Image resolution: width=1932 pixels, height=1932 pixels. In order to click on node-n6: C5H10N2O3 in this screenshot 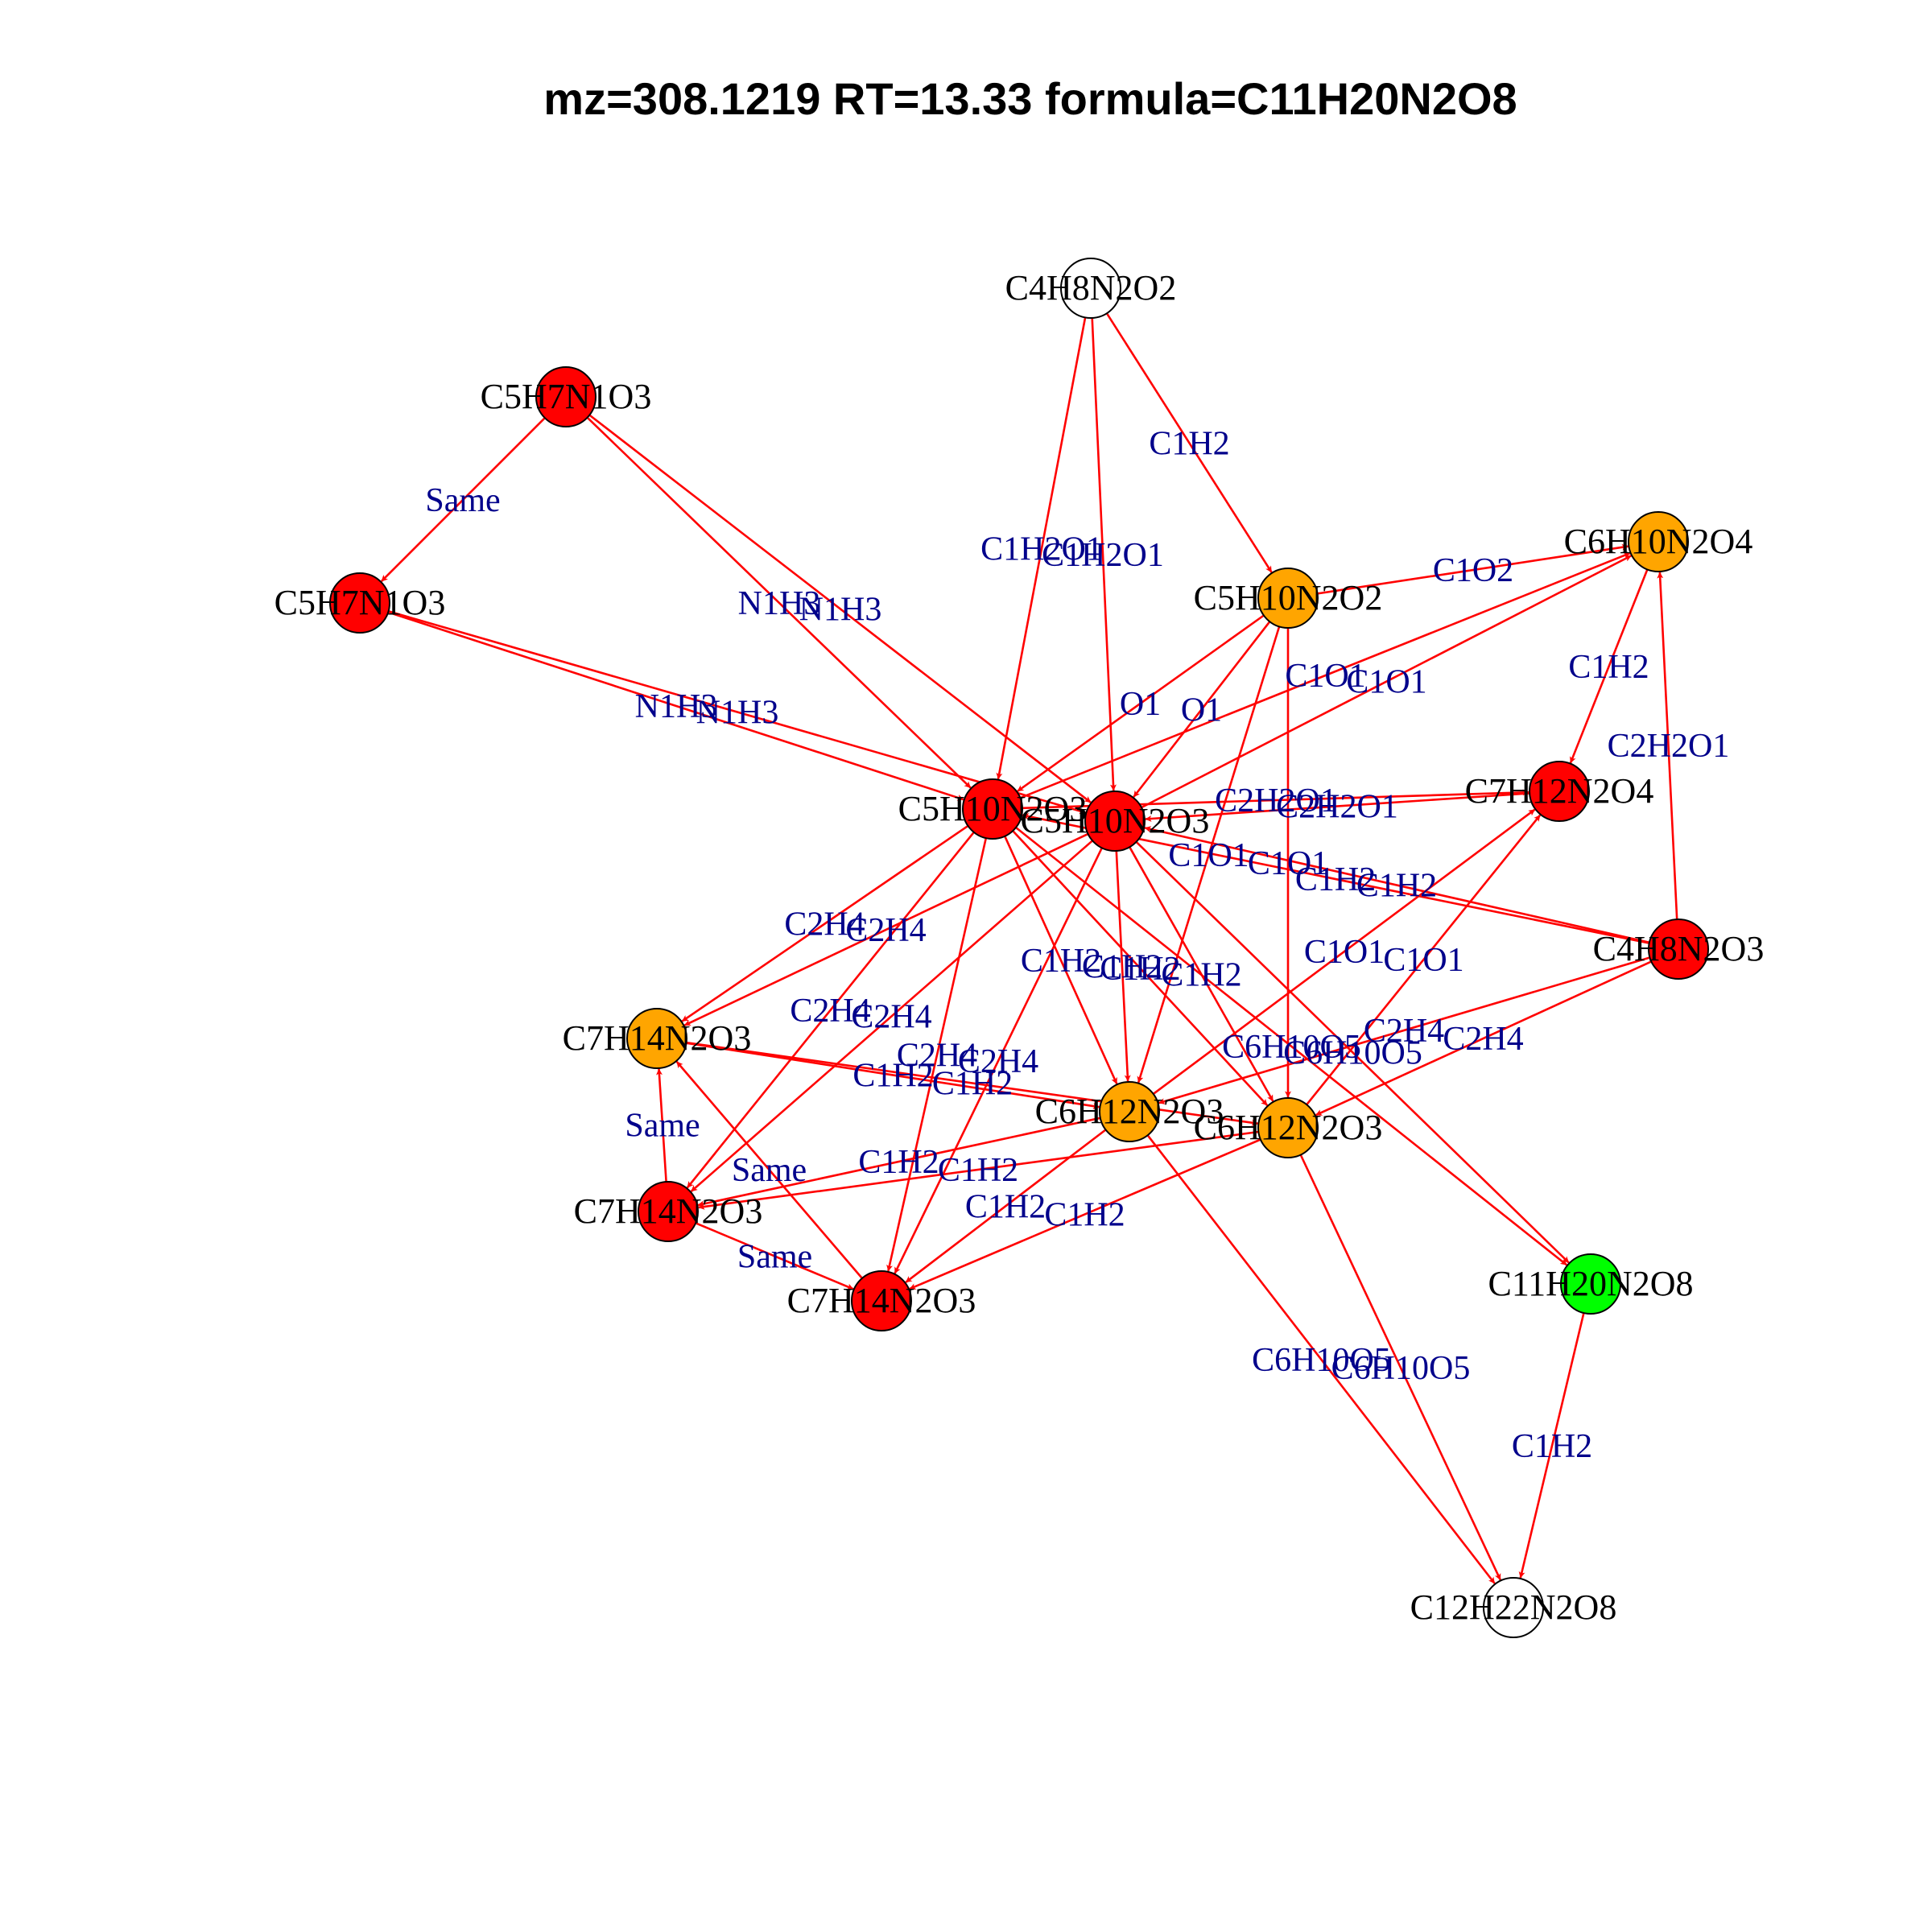, I will do `click(993, 809)`.